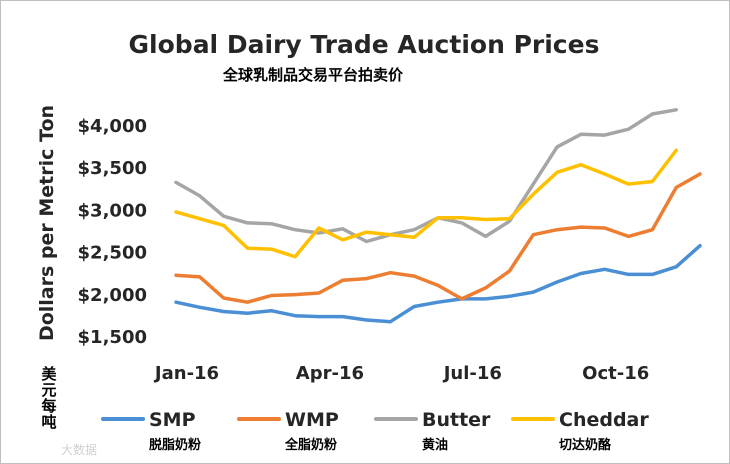 Image resolution: width=730 pixels, height=464 pixels. I want to click on watermark: 大数据, so click(79, 449).